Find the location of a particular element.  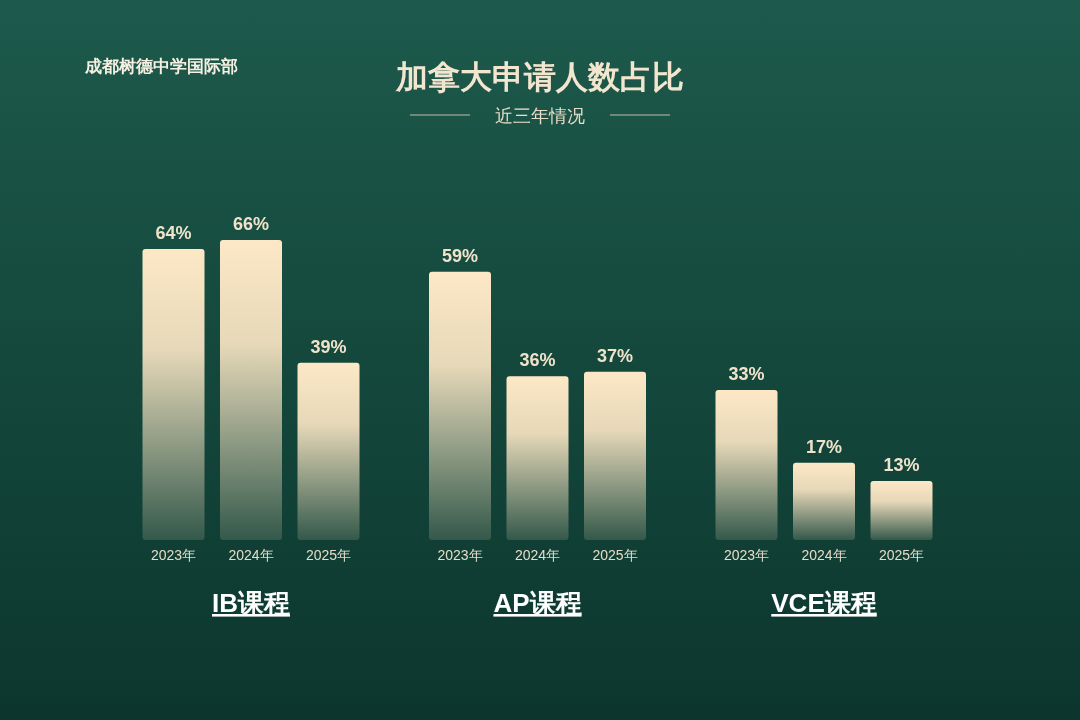

data-label: 37% is located at coordinates (615, 355).